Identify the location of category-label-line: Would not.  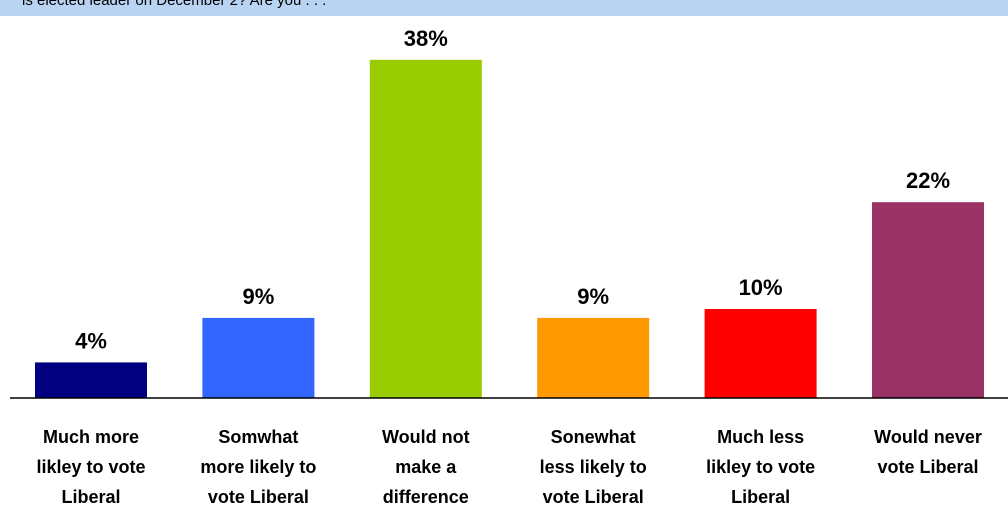
(425, 437).